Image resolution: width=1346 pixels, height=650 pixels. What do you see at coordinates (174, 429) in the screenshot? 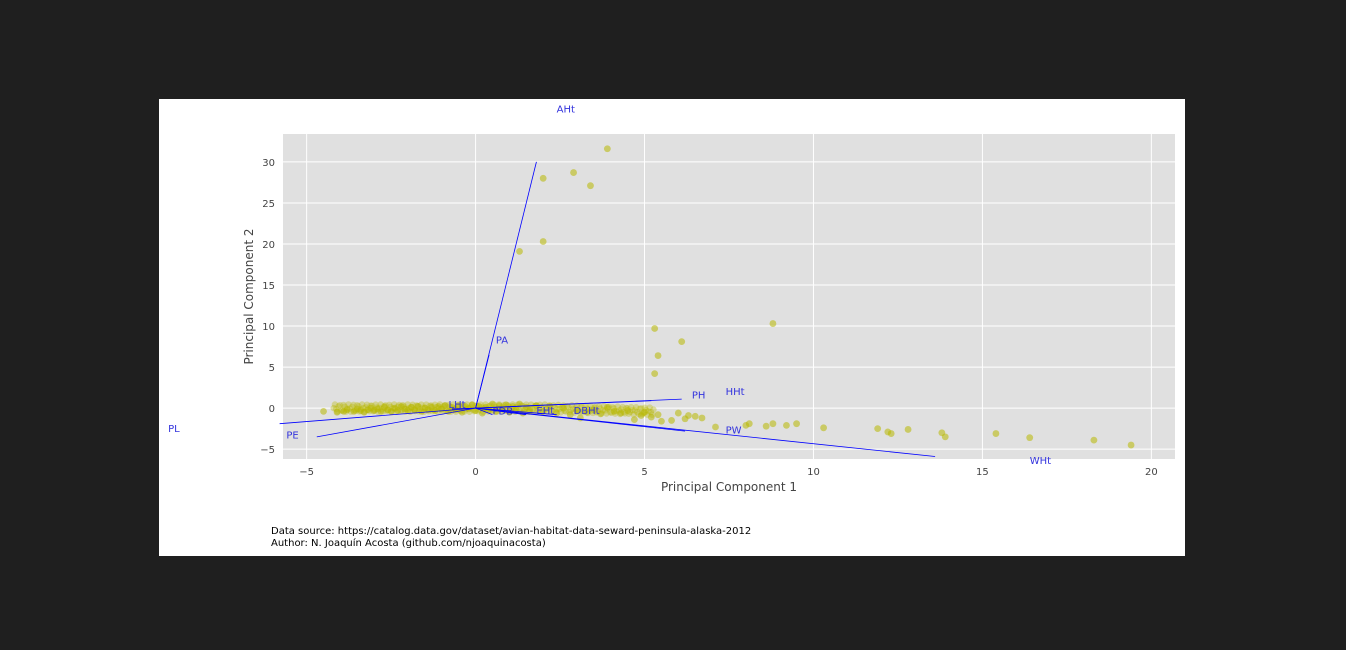
I see `vector-label-pl: PL` at bounding box center [174, 429].